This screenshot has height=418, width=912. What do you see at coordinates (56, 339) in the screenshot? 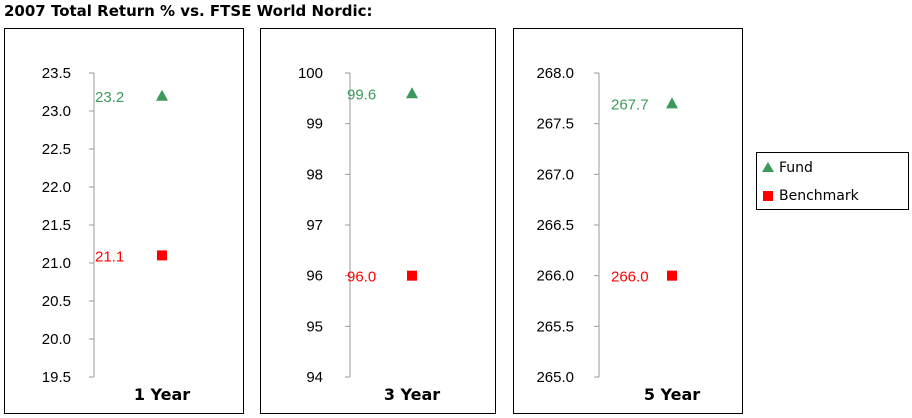
I see `y-tick-label: 20.0` at bounding box center [56, 339].